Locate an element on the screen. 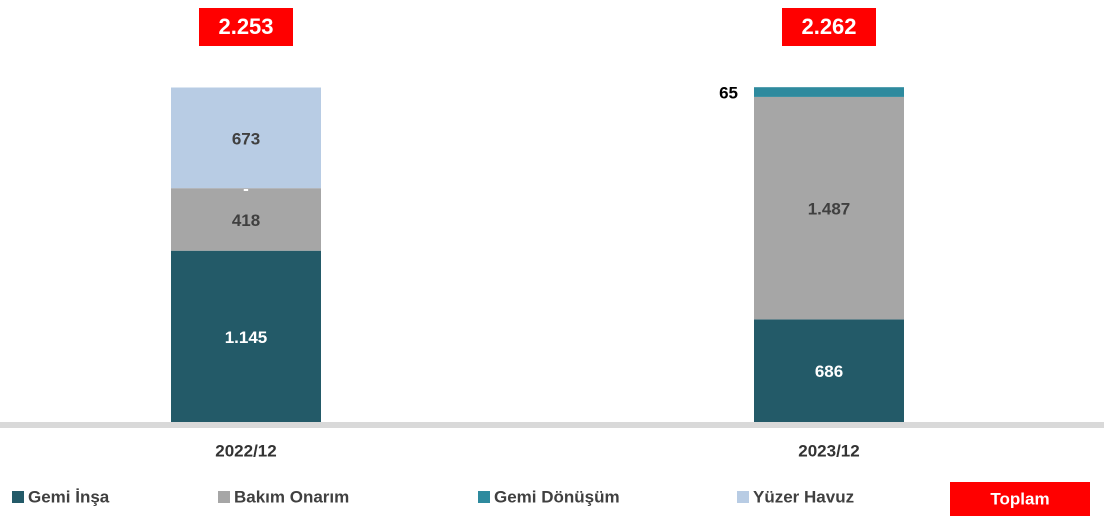 Image resolution: width=1104 pixels, height=517 pixels. total-label: 2.253 is located at coordinates (245, 26).